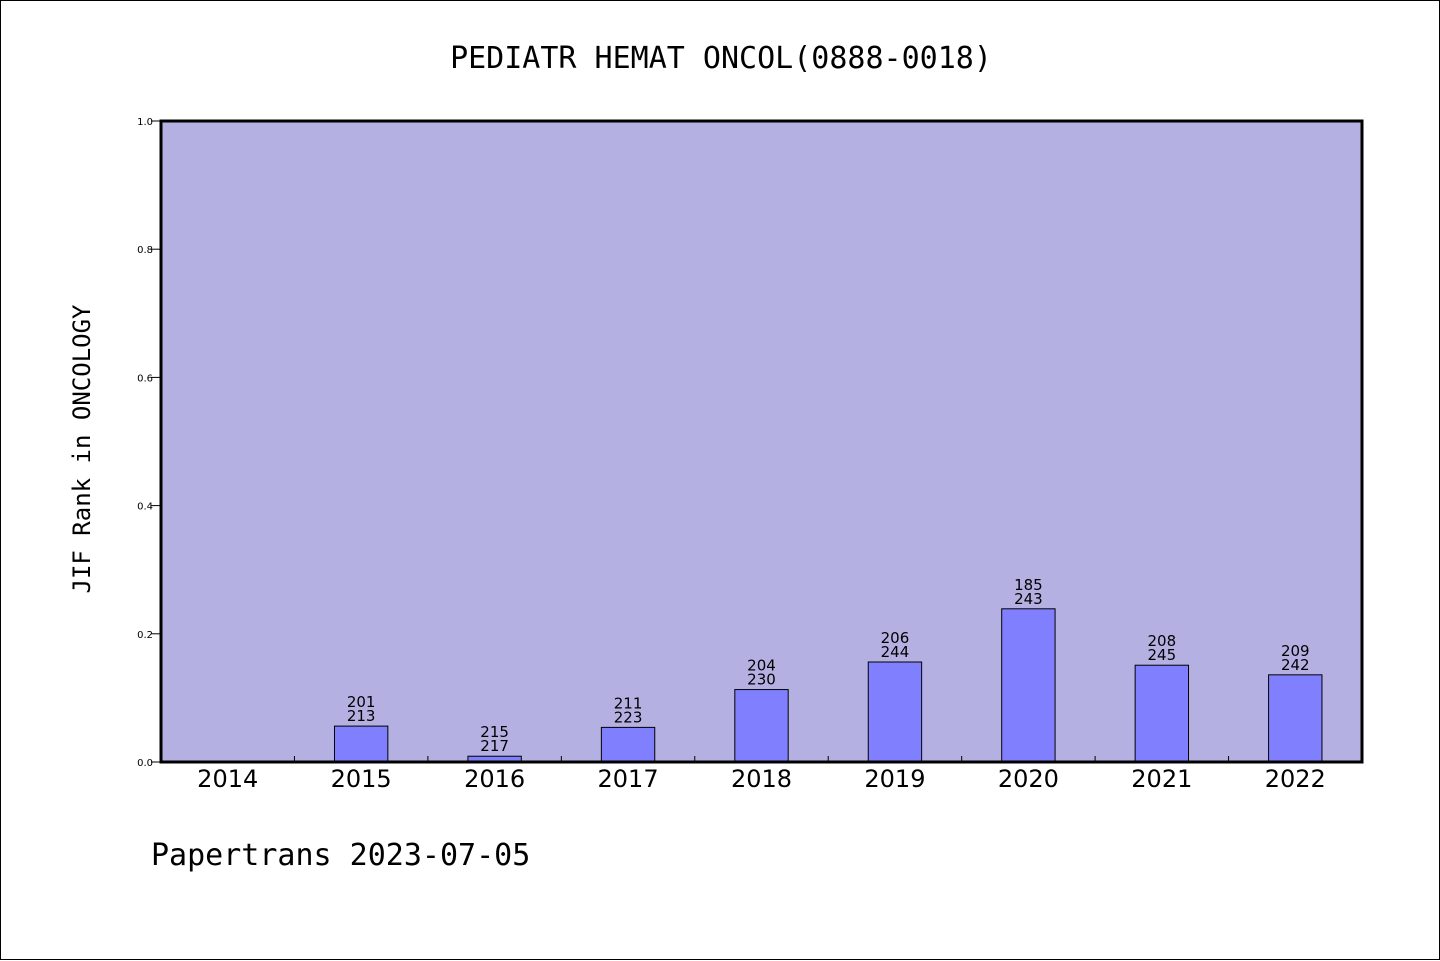 The width and height of the screenshot is (1440, 961). What do you see at coordinates (761, 726) in the screenshot?
I see `bar-2018` at bounding box center [761, 726].